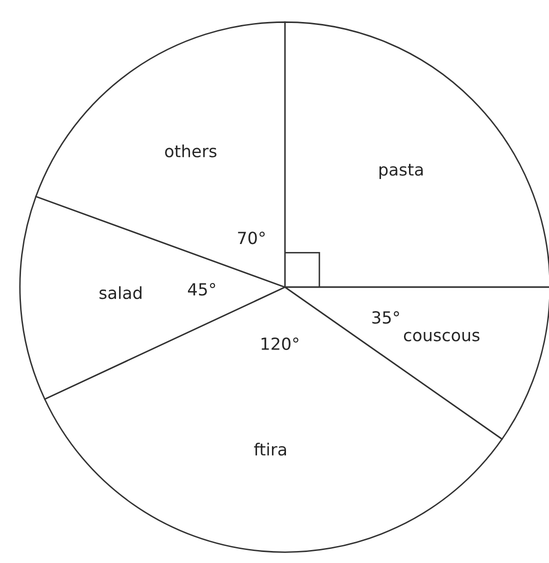 Image resolution: width=549 pixels, height=563 pixels. I want to click on slice-label: salad, so click(121, 293).